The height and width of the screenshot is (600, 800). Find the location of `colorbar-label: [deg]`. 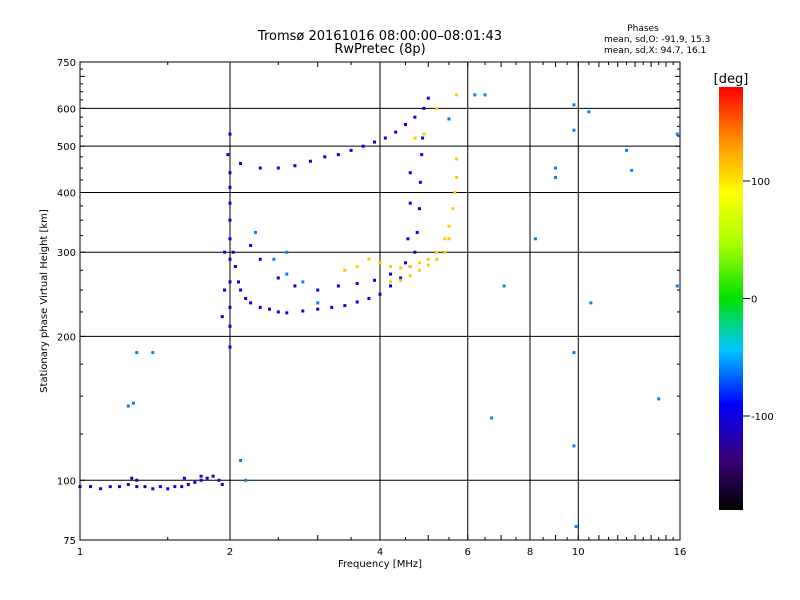

colorbar-label: [deg] is located at coordinates (731, 79).